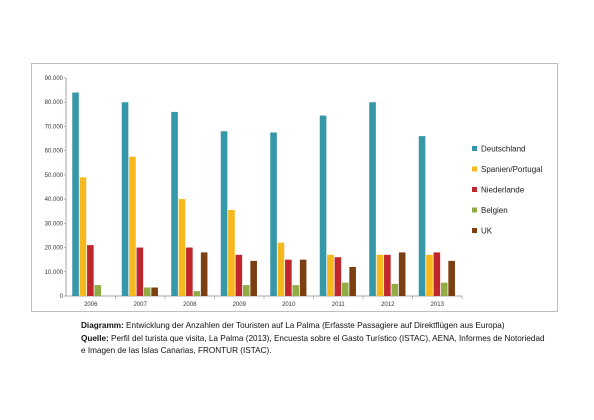  Describe the element at coordinates (91, 305) in the screenshot. I see `x-tick-label: 2006` at that location.